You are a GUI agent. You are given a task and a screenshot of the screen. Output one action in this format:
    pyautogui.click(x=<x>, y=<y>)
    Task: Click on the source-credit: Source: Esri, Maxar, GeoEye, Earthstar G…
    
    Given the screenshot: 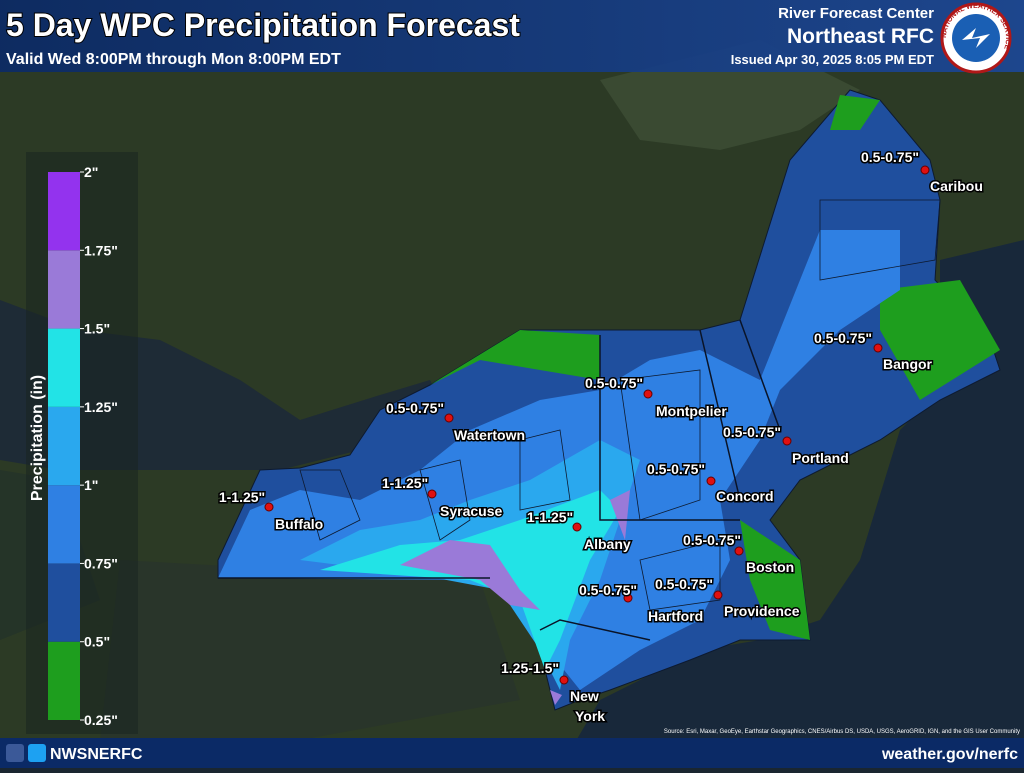 What is the action you would take?
    pyautogui.click(x=842, y=732)
    